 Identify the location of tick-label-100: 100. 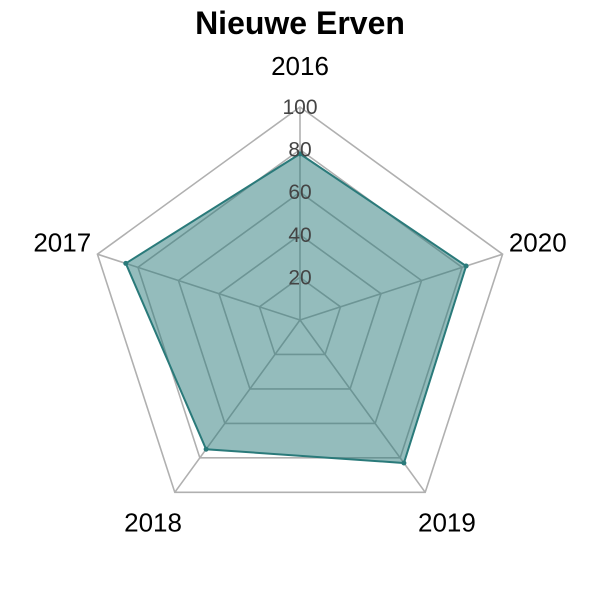
(299, 107).